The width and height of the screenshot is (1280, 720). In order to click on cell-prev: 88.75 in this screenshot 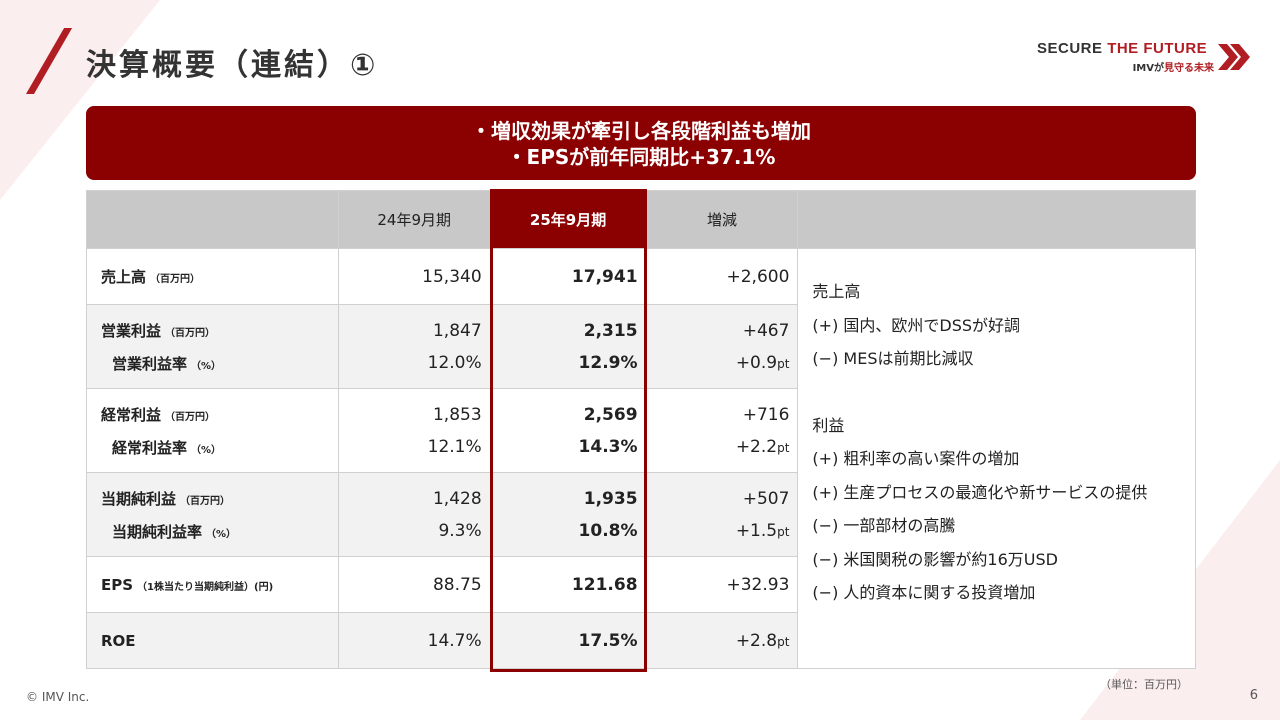, I will do `click(414, 584)`.